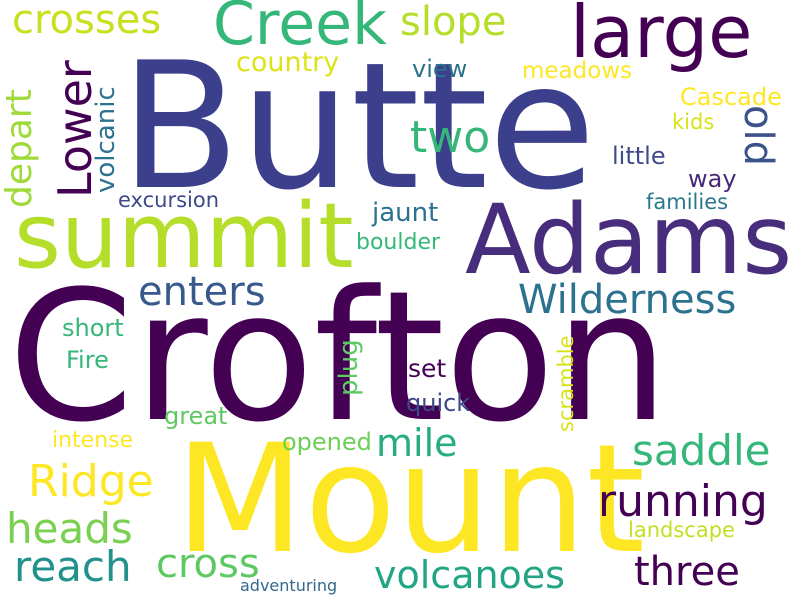 Image resolution: width=800 pixels, height=600 pixels. What do you see at coordinates (73, 566) in the screenshot?
I see `word-reach: reach` at bounding box center [73, 566].